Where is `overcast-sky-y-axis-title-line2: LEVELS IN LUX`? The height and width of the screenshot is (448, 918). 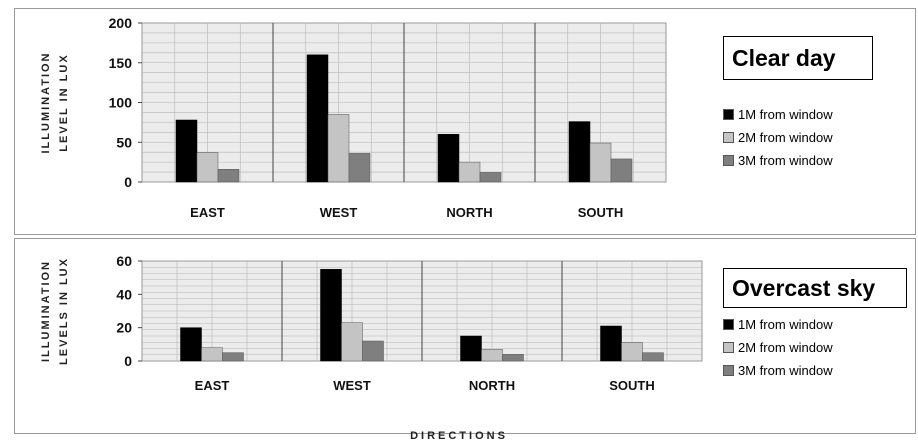
overcast-sky-y-axis-title-line2: LEVELS IN LUX is located at coordinates (64, 311).